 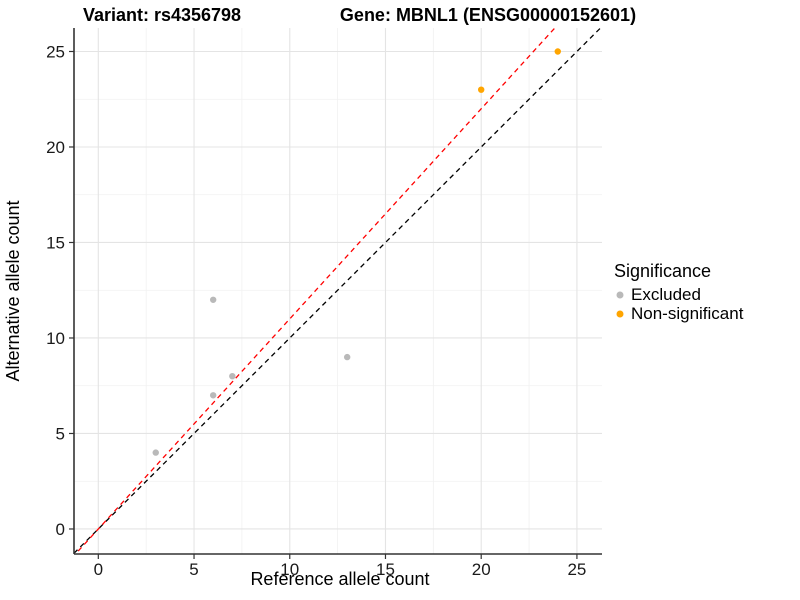 I want to click on legend-item-non-significant: Non-significant, so click(x=677, y=313).